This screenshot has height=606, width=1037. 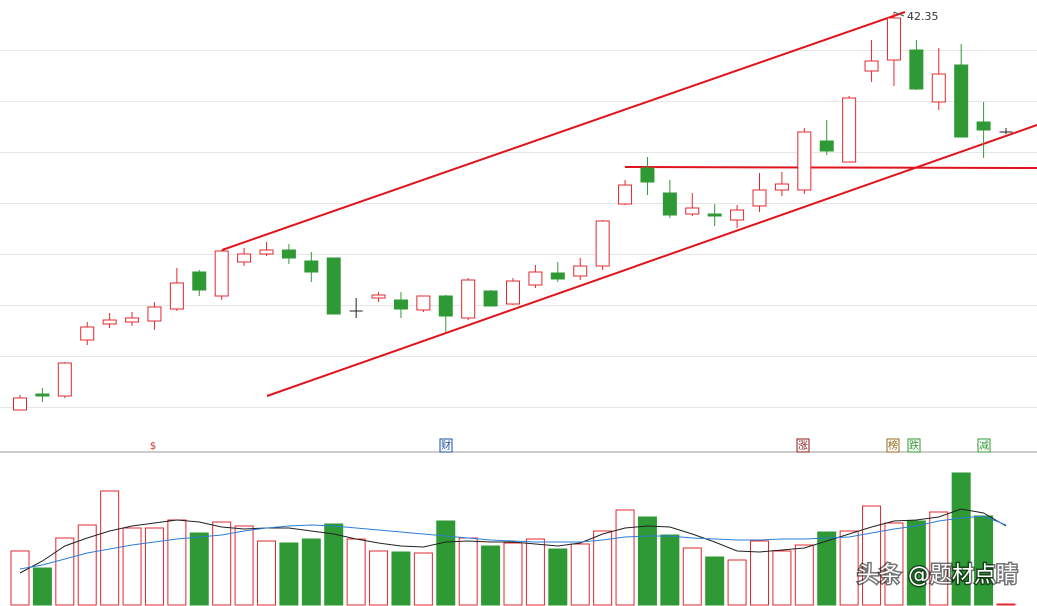 I want to click on event-marker: 跌, so click(x=914, y=445).